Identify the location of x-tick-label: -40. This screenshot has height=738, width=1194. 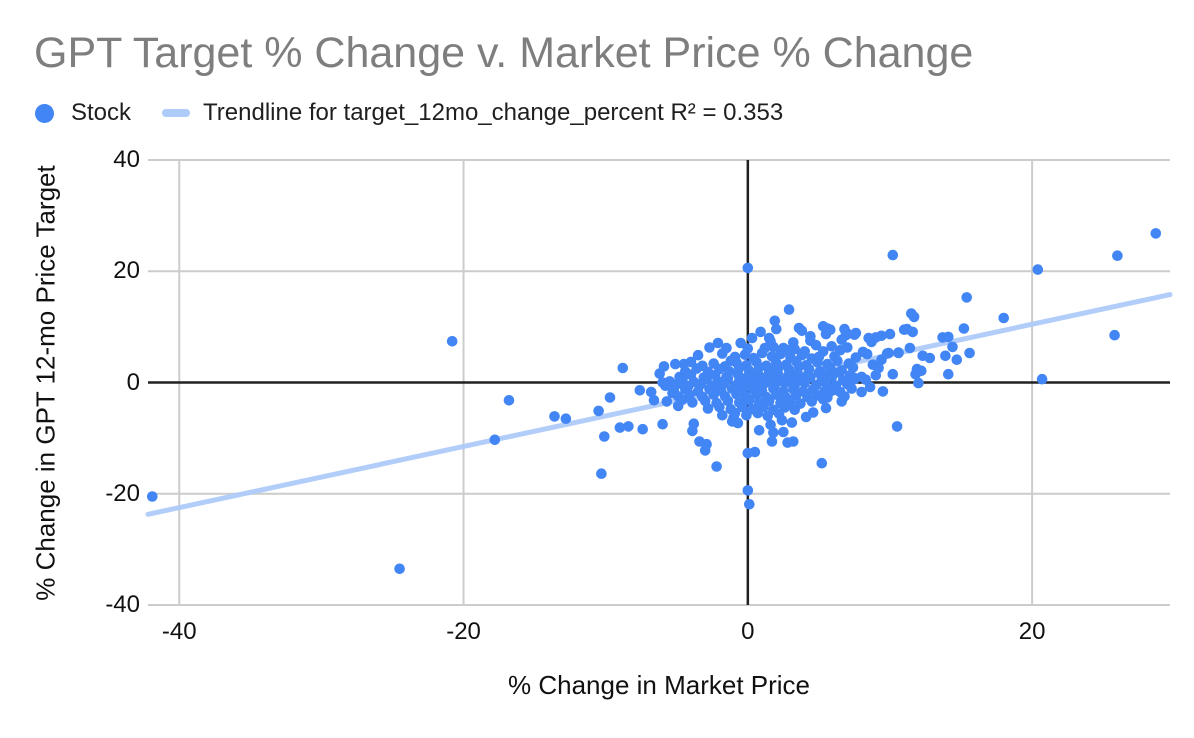
(179, 631).